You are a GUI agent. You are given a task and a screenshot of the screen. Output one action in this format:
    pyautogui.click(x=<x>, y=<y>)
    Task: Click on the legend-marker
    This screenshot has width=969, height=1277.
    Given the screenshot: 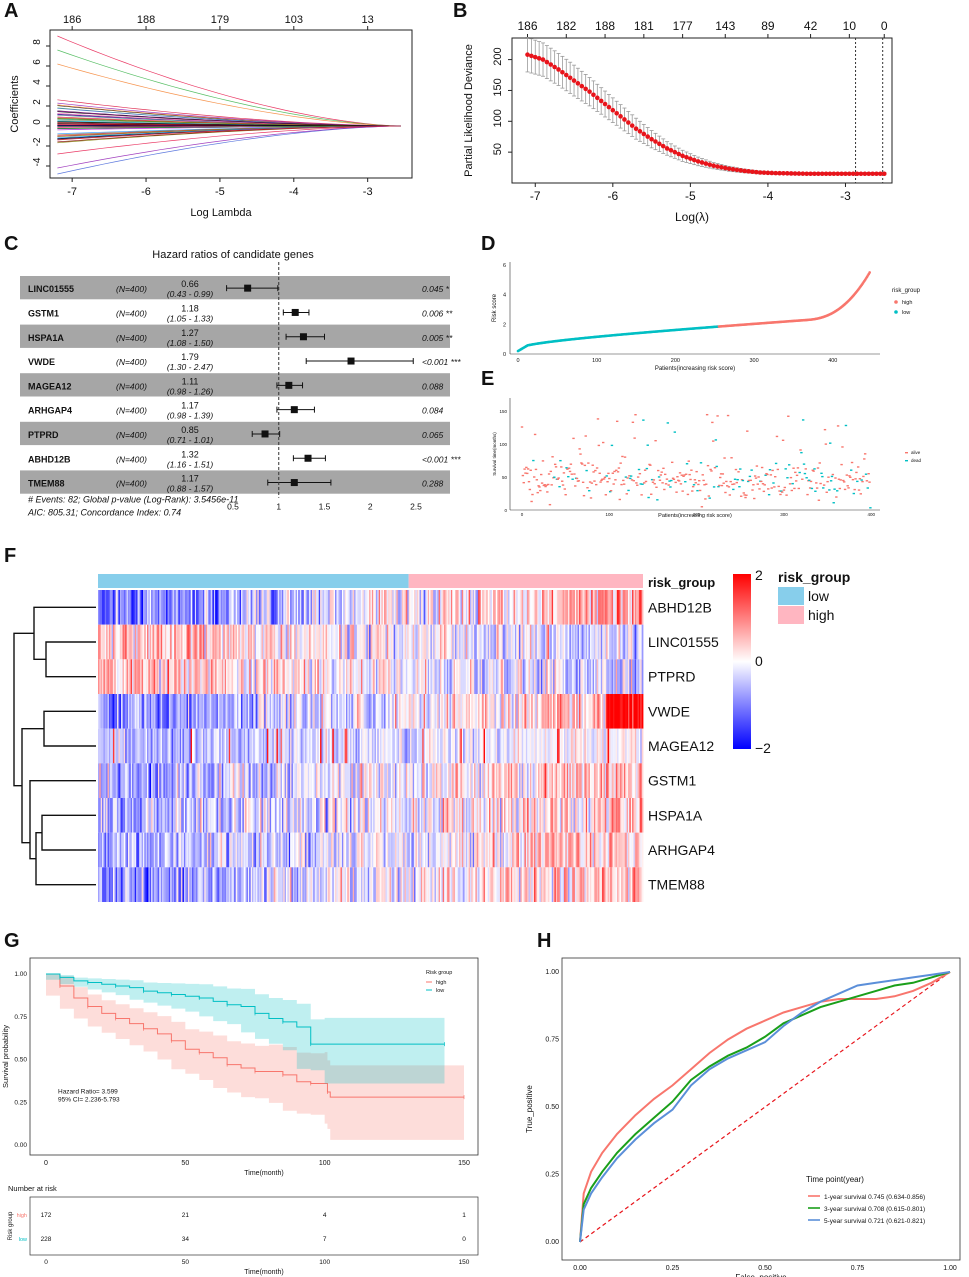 What is the action you would take?
    pyautogui.click(x=896, y=302)
    